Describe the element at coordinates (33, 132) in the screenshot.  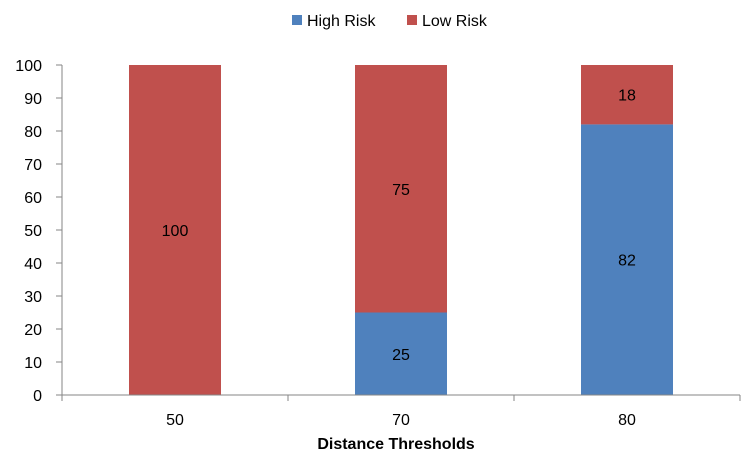
I see `y-tick-label-80: 80` at that location.